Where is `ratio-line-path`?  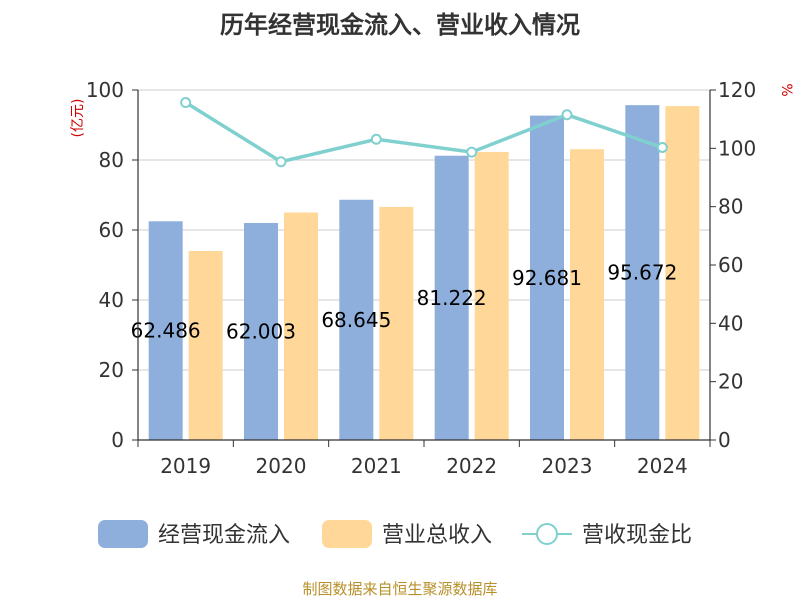
ratio-line-path is located at coordinates (423, 132).